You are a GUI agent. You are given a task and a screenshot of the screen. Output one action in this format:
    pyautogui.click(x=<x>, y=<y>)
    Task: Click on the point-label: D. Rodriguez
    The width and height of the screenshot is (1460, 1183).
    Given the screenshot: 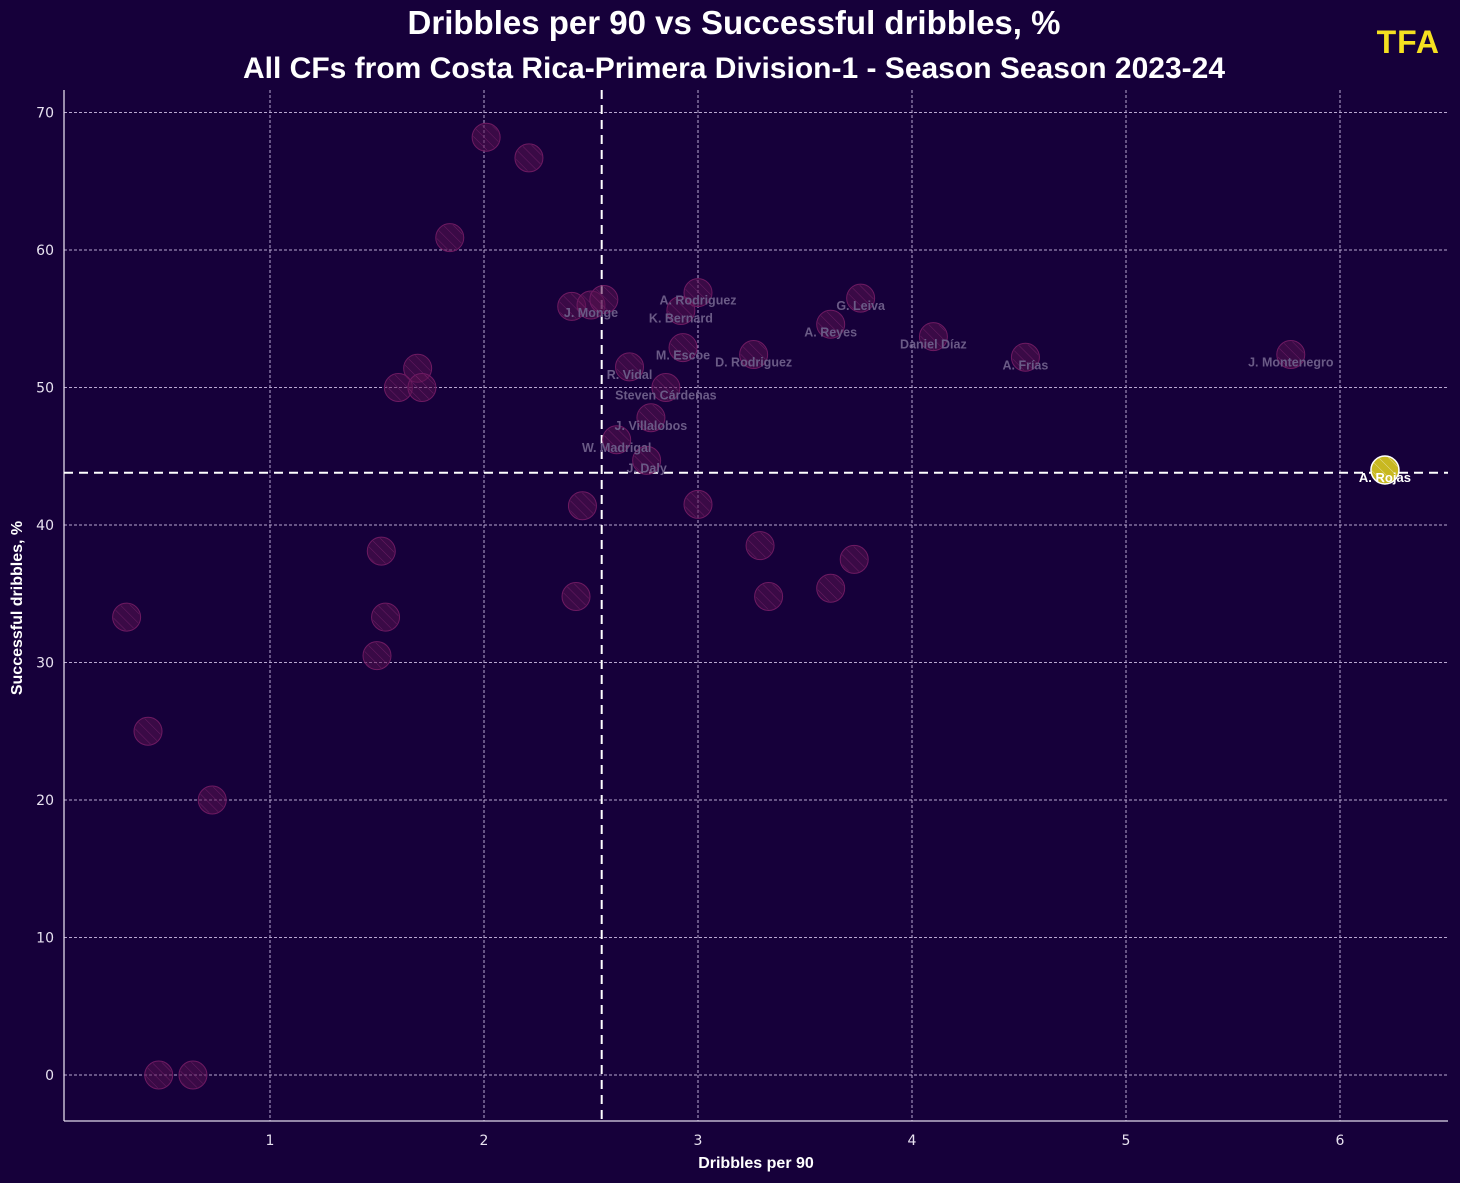 What is the action you would take?
    pyautogui.click(x=753, y=363)
    